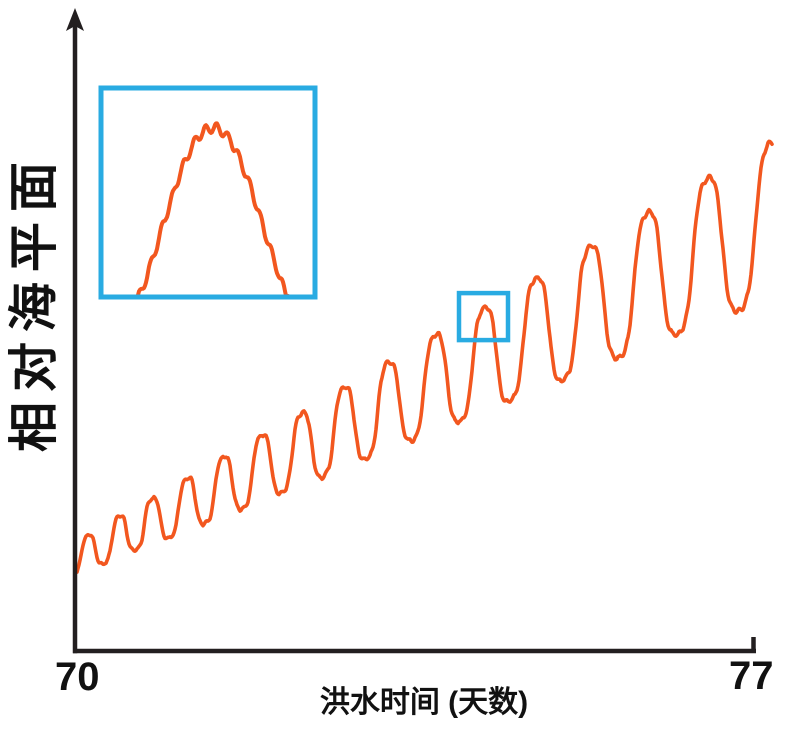  Describe the element at coordinates (483, 316) in the screenshot. I see `zoom-region-box` at that location.